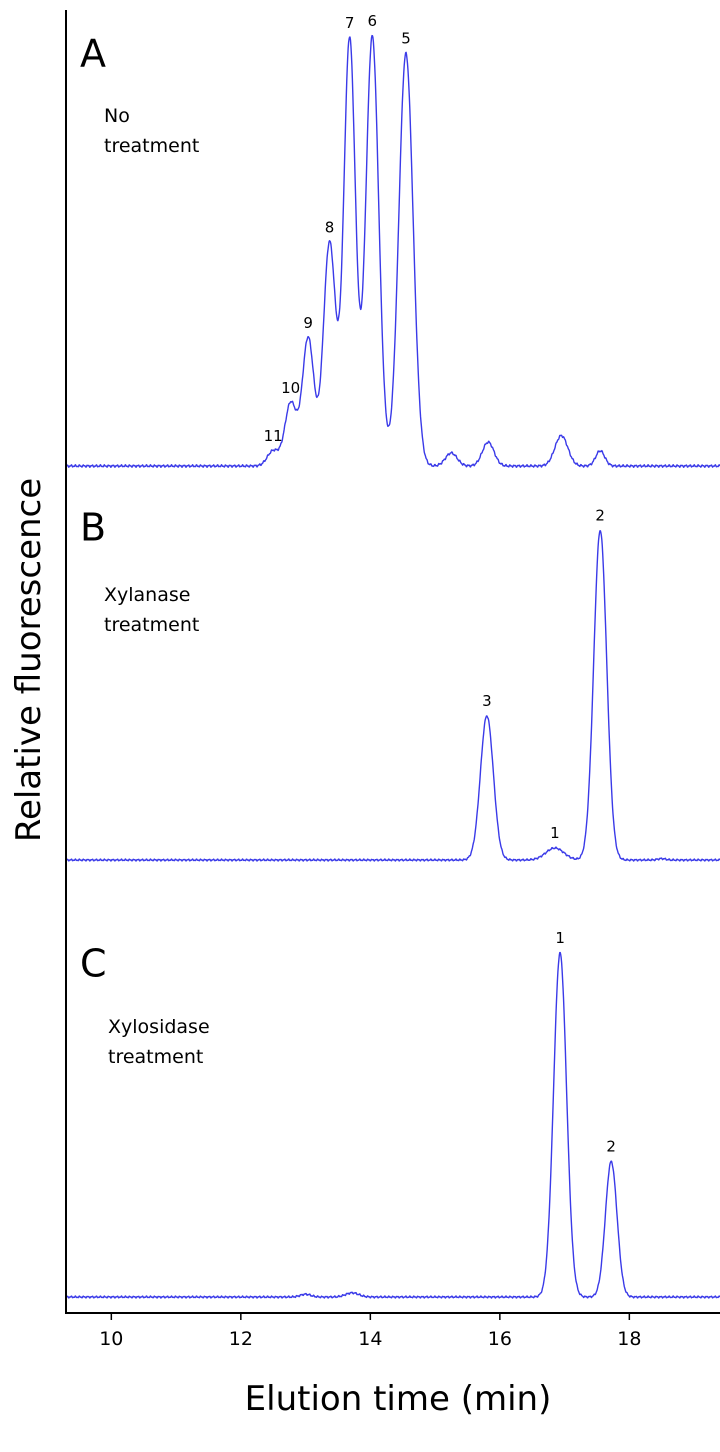  I want to click on panel-letter: A, so click(93, 54).